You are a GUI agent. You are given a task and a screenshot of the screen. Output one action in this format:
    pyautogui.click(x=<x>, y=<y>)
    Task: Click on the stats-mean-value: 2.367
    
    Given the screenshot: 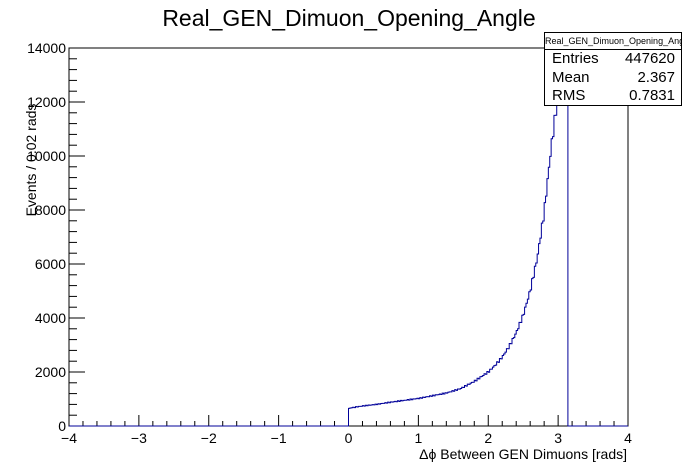 What is the action you would take?
    pyautogui.click(x=656, y=77)
    